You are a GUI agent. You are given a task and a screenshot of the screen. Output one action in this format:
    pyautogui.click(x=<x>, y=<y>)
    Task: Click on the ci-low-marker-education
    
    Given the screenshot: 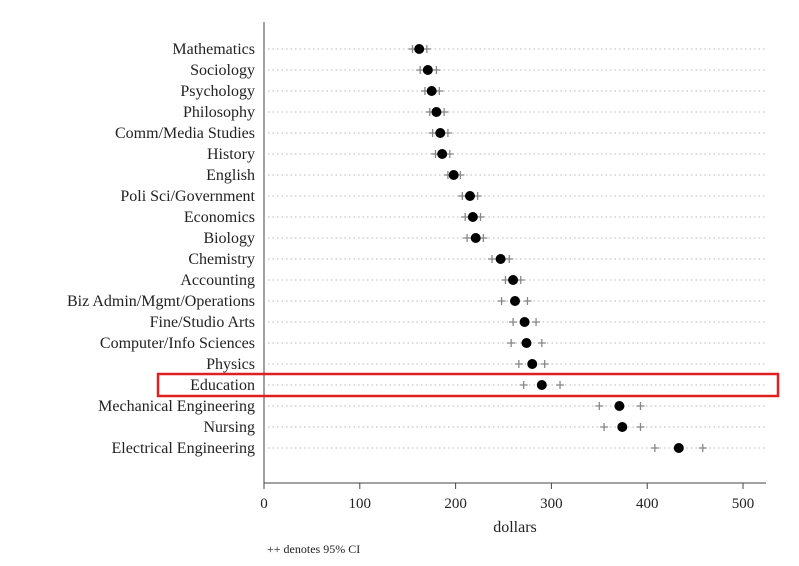 What is the action you would take?
    pyautogui.click(x=523, y=385)
    